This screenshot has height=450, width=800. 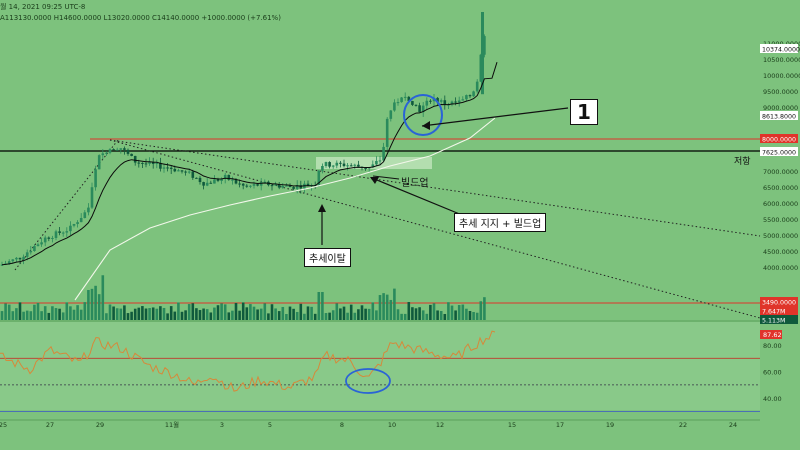 I want to click on time-tick-label: 5, so click(x=270, y=425).